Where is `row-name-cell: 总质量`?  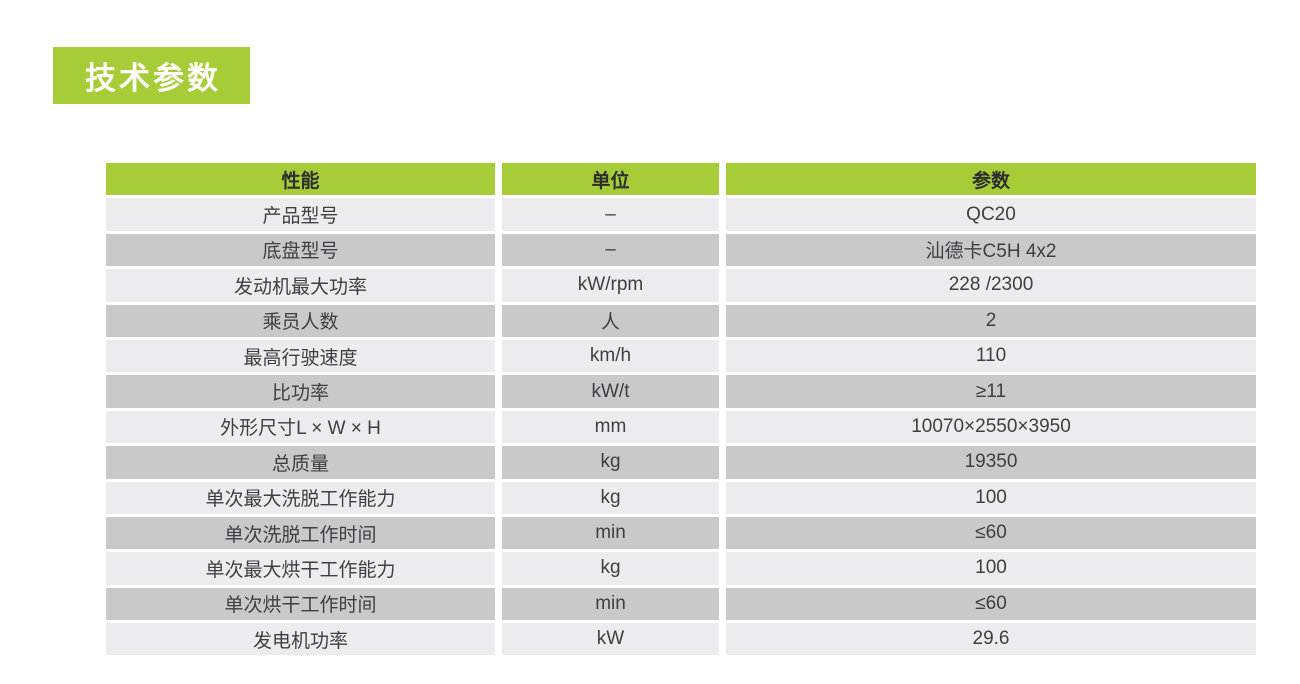 row-name-cell: 总质量 is located at coordinates (300, 462).